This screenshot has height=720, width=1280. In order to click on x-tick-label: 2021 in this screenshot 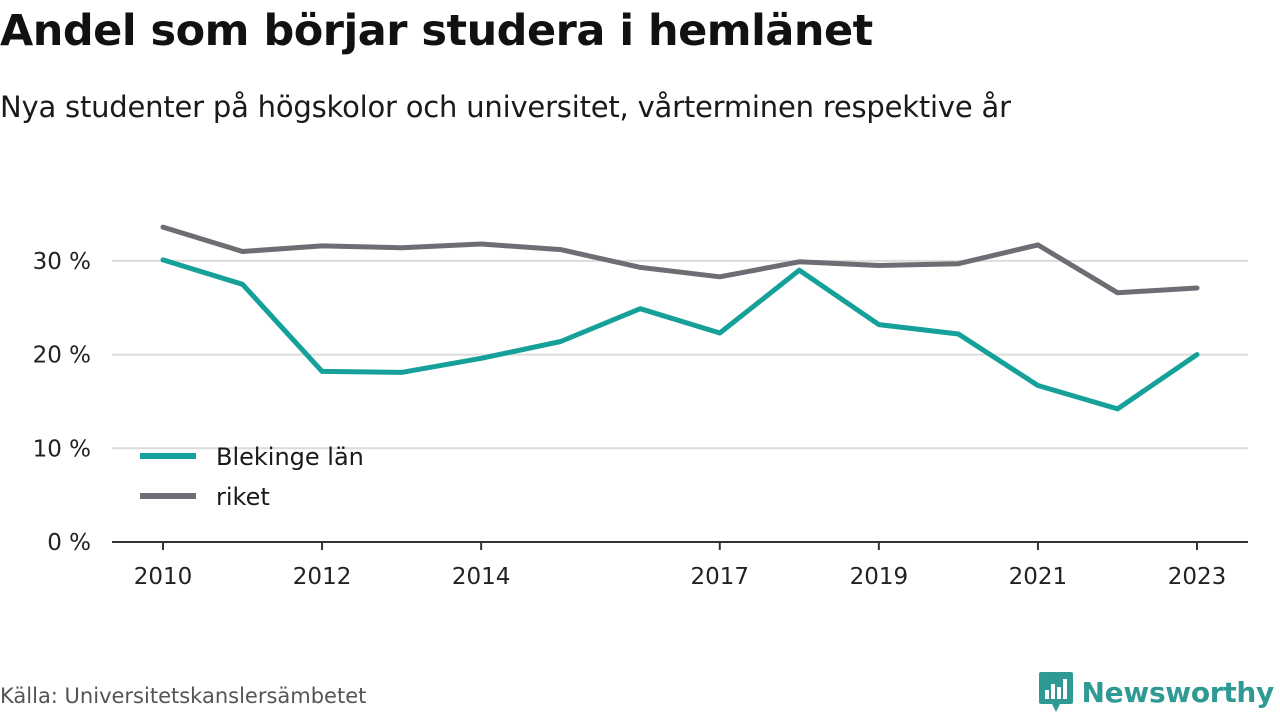, I will do `click(1038, 577)`.